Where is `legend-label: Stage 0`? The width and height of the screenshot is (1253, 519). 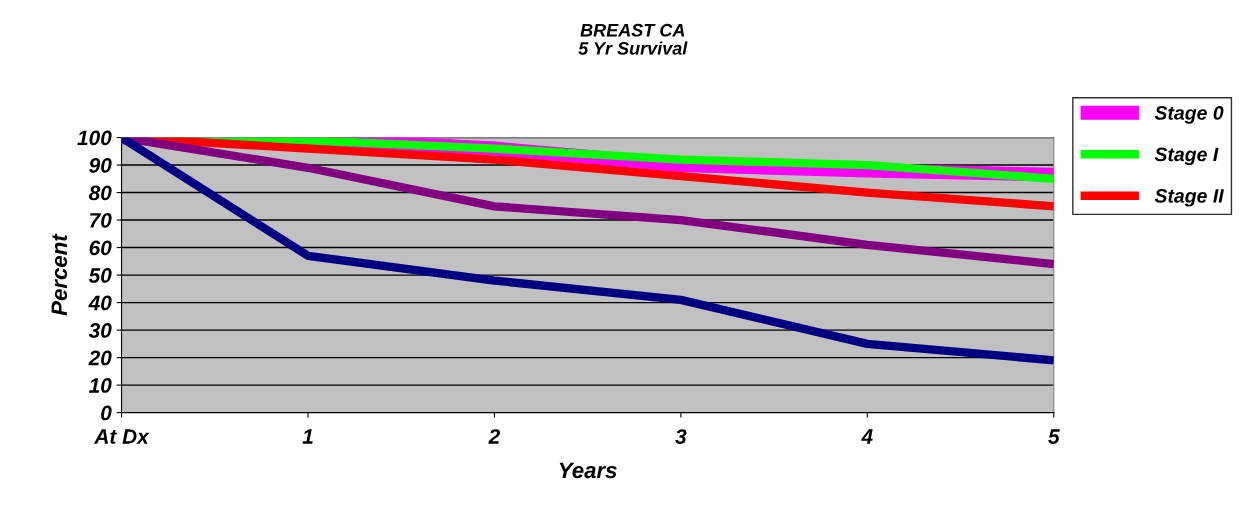
legend-label: Stage 0 is located at coordinates (1189, 115).